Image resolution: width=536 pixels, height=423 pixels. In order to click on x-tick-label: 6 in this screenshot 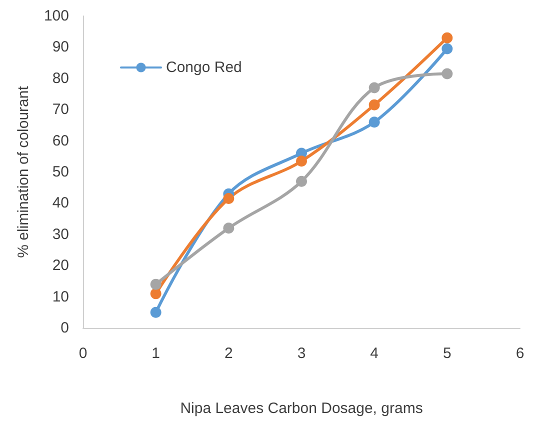, I will do `click(520, 353)`.